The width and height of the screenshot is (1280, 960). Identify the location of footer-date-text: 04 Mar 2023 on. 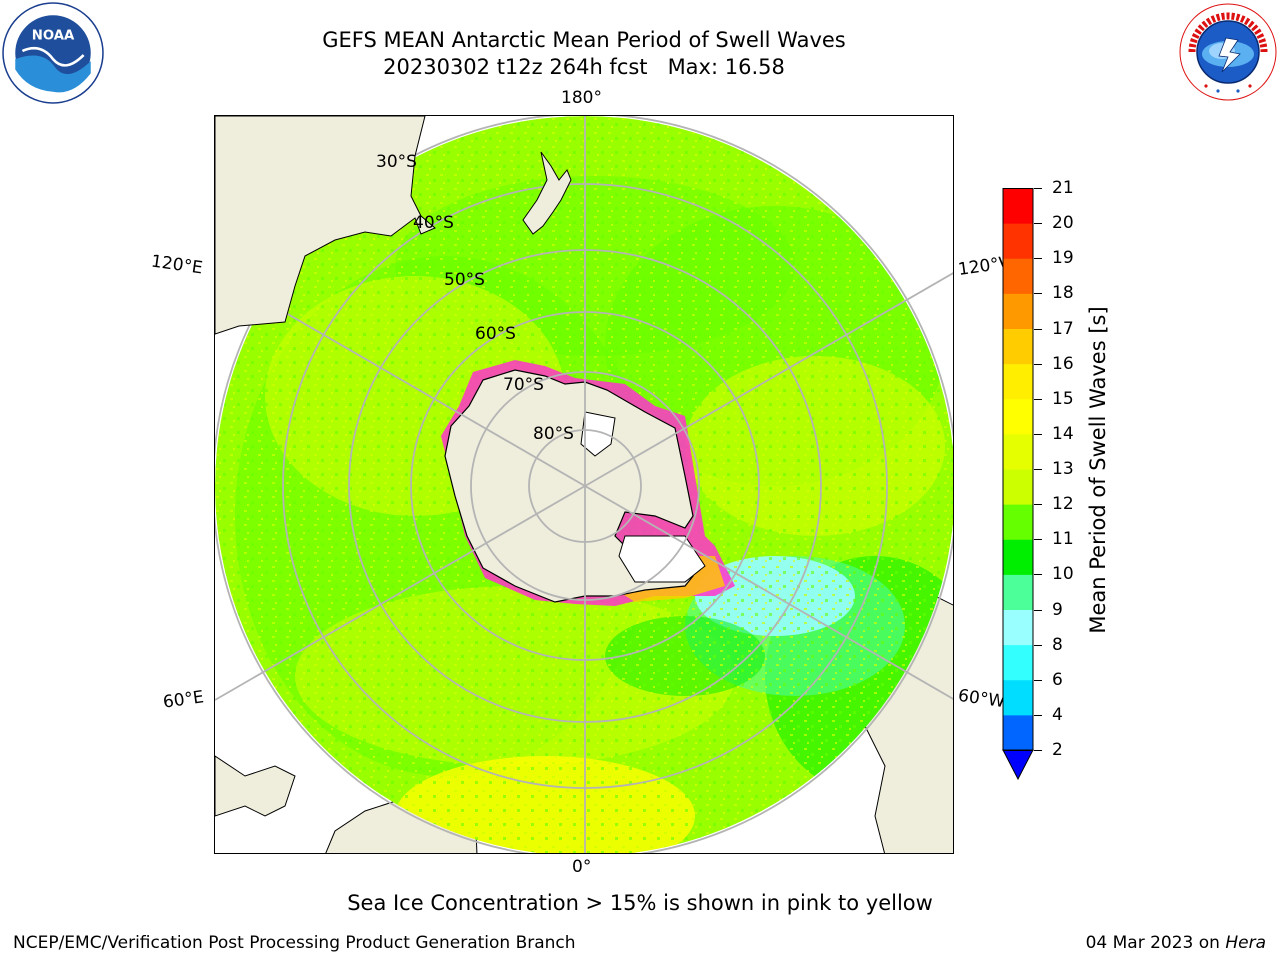
(1152, 943).